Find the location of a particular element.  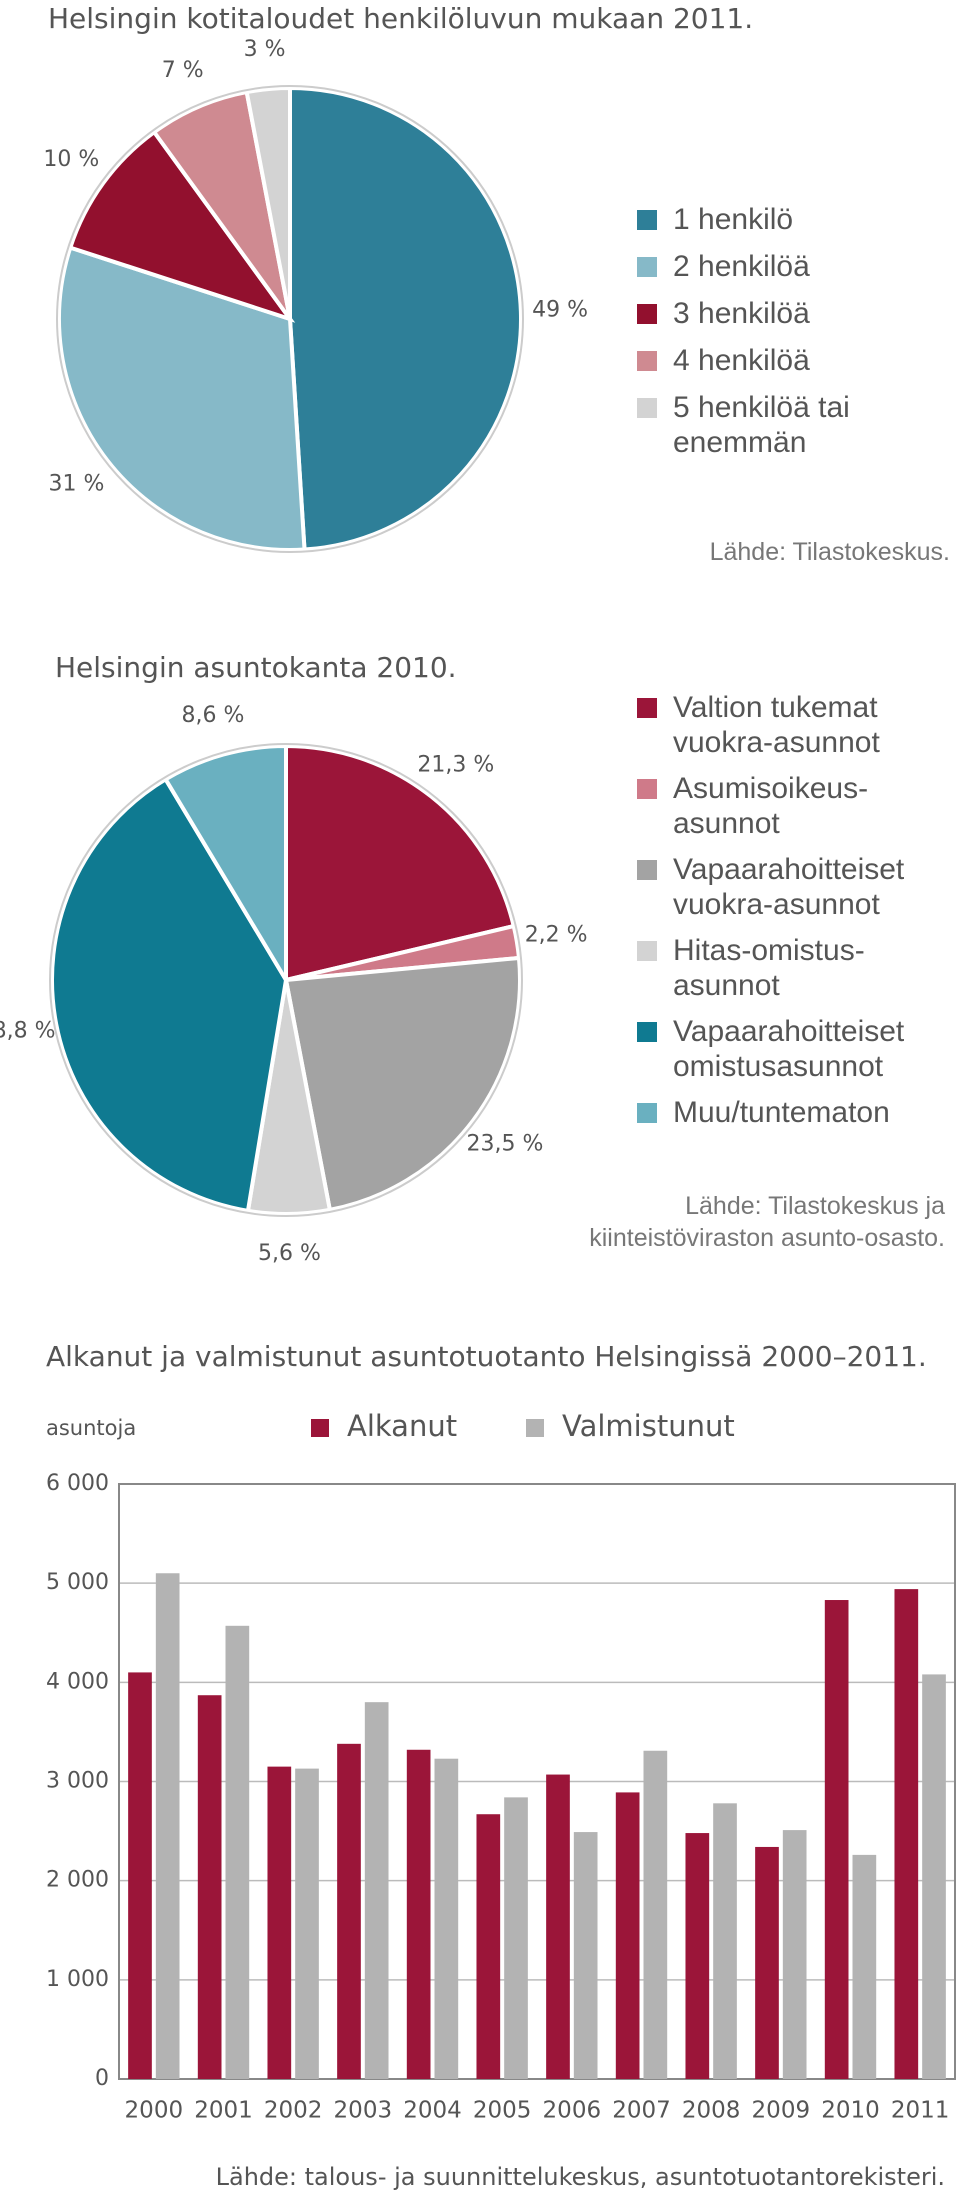

legend-label: Valtion tukemat vuokra-asunnot is located at coordinates (776, 725).